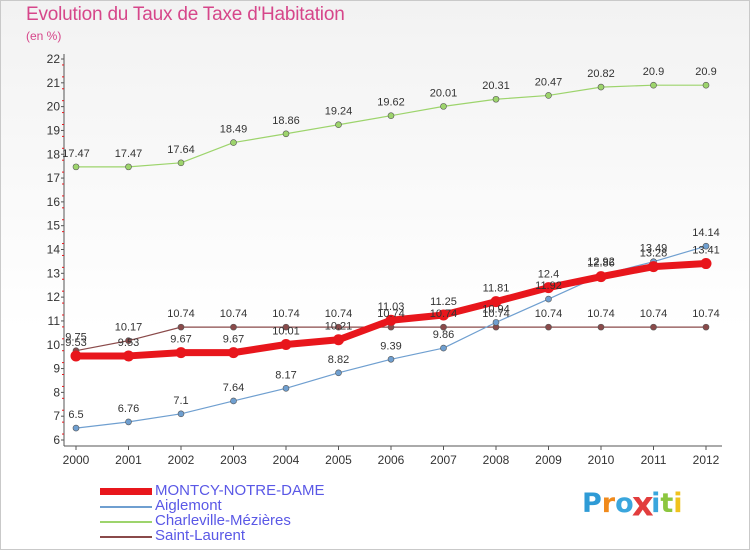 The image size is (750, 550). What do you see at coordinates (390, 346) in the screenshot?
I see `data-label: 9.39` at bounding box center [390, 346].